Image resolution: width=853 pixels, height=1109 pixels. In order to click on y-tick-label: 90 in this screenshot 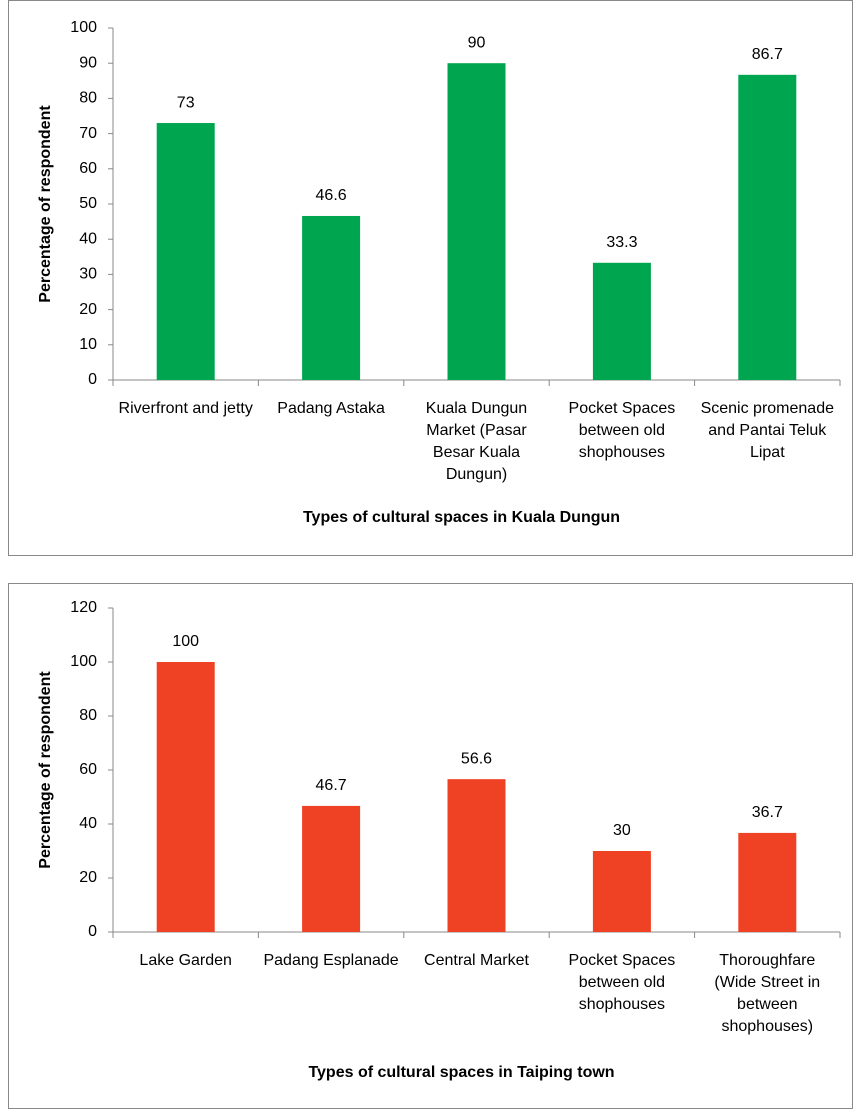, I will do `click(88, 62)`.